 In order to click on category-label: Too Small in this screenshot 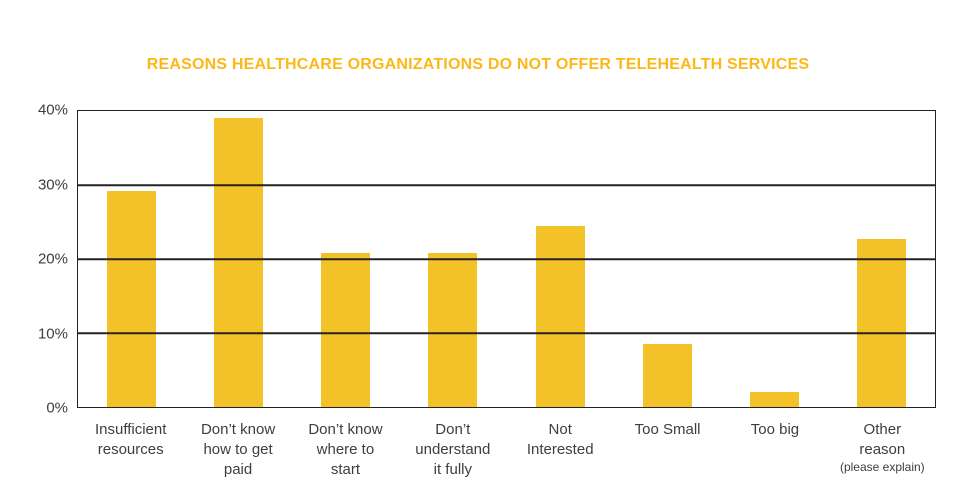, I will do `click(667, 450)`.